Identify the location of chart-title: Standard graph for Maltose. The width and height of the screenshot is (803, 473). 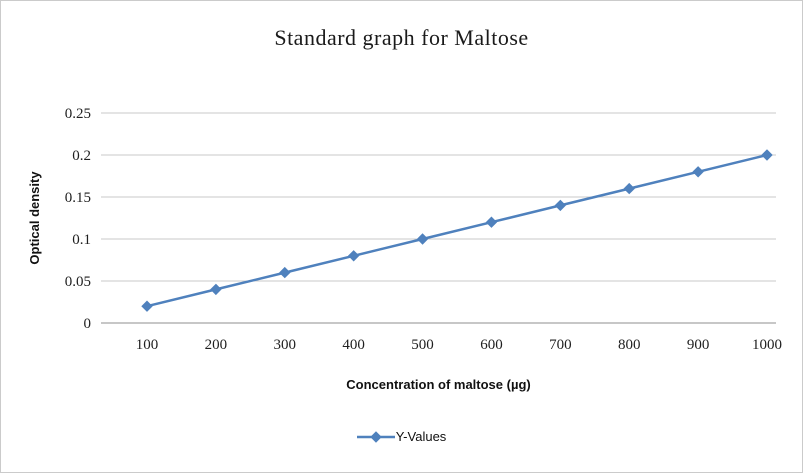
(401, 37).